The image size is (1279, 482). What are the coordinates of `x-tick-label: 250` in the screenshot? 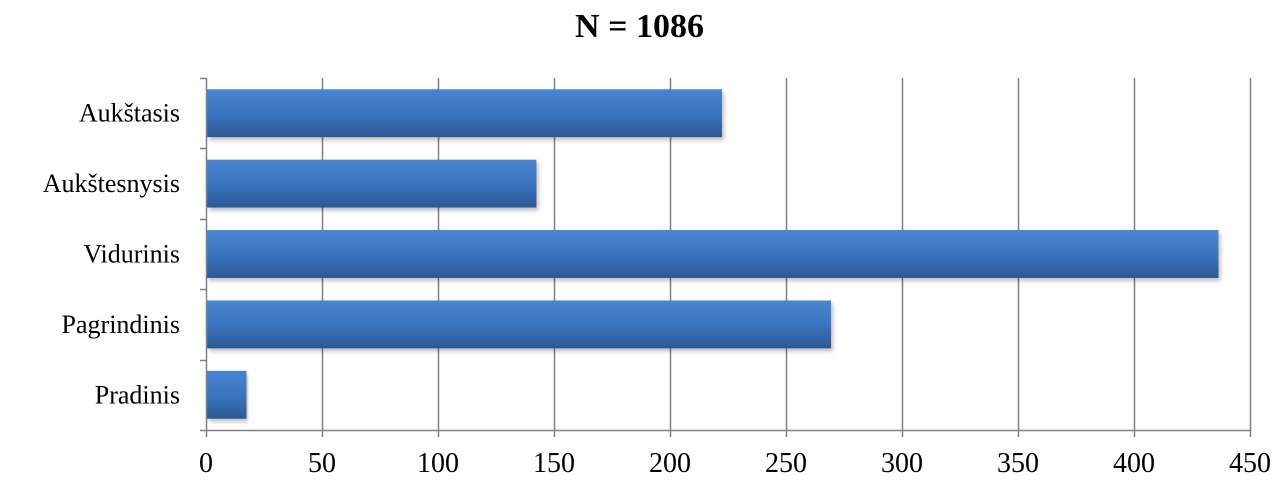 It's located at (786, 463).